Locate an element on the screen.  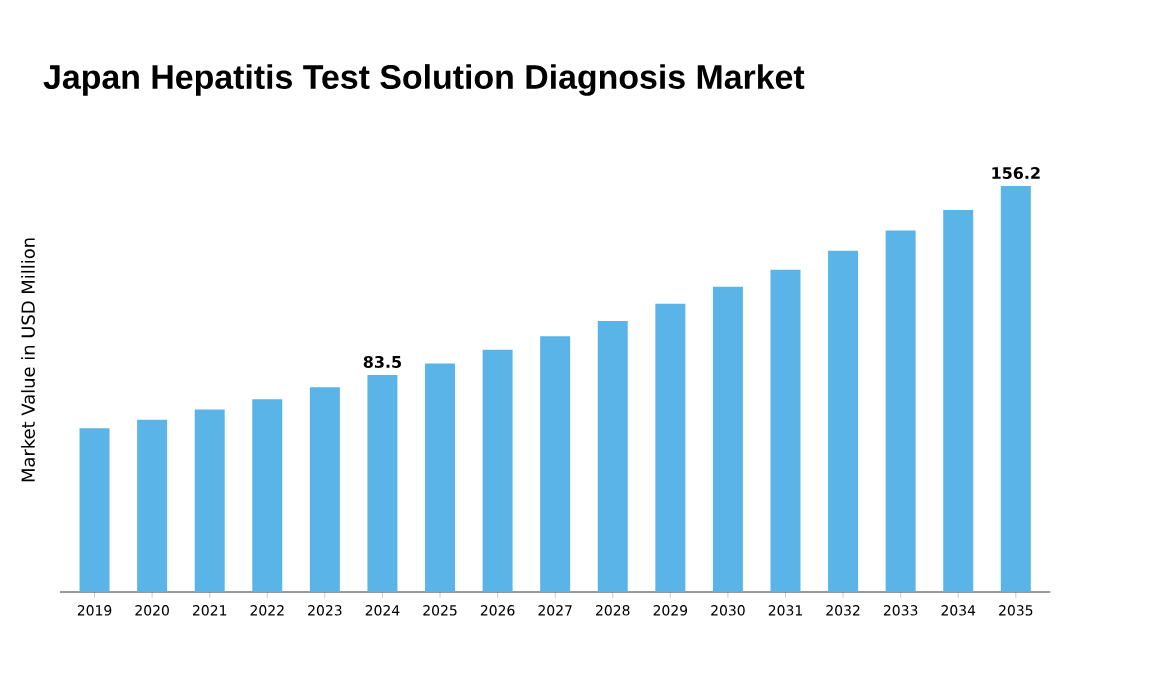
y-axis-title: Market Value in USD Million is located at coordinates (28, 360).